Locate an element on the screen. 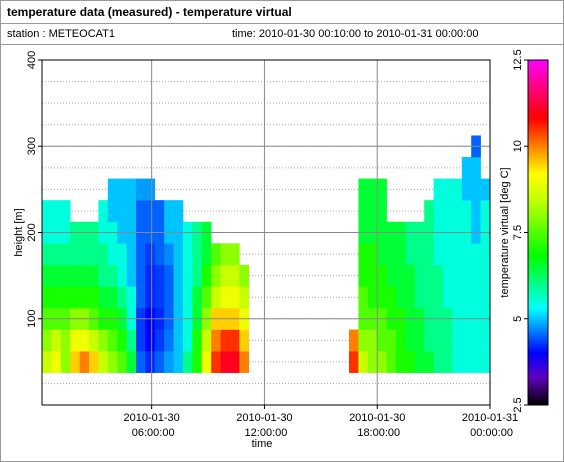  colorbar is located at coordinates (538, 232).